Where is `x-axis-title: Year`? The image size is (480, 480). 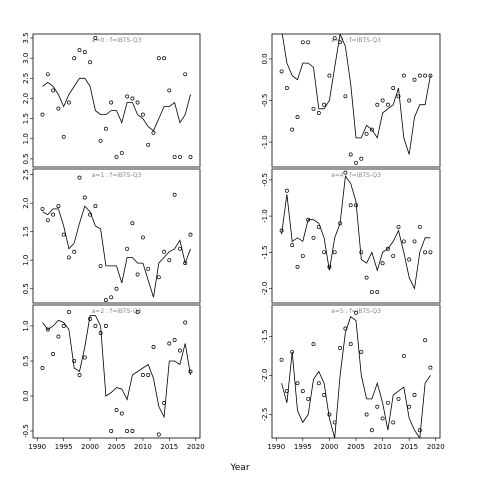 x-axis-title: Year is located at coordinates (239, 468).